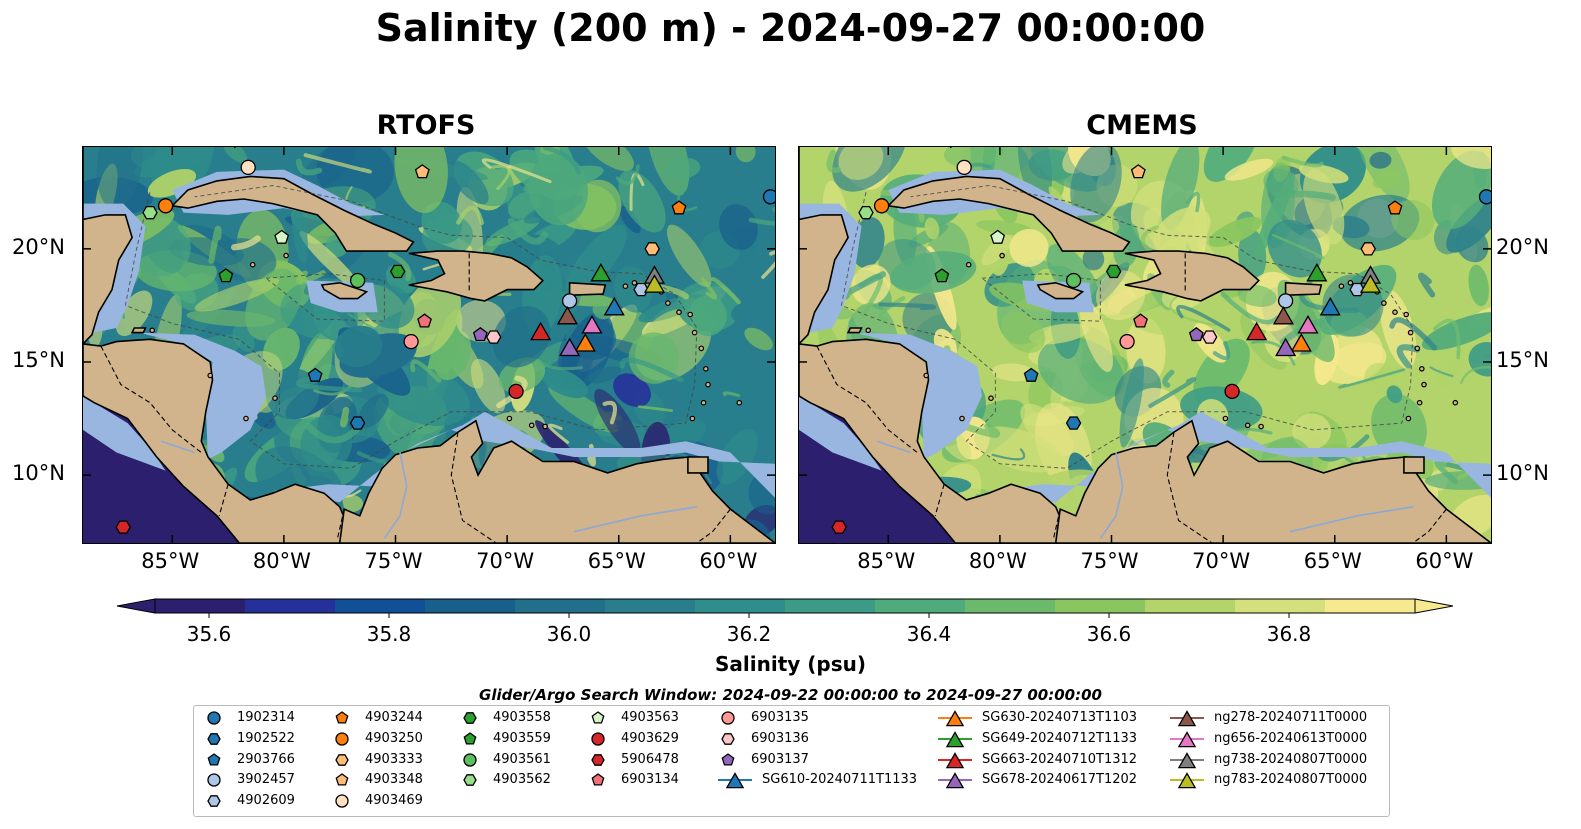 The width and height of the screenshot is (1581, 829). I want to click on marker-4903469-legend, so click(342, 801).